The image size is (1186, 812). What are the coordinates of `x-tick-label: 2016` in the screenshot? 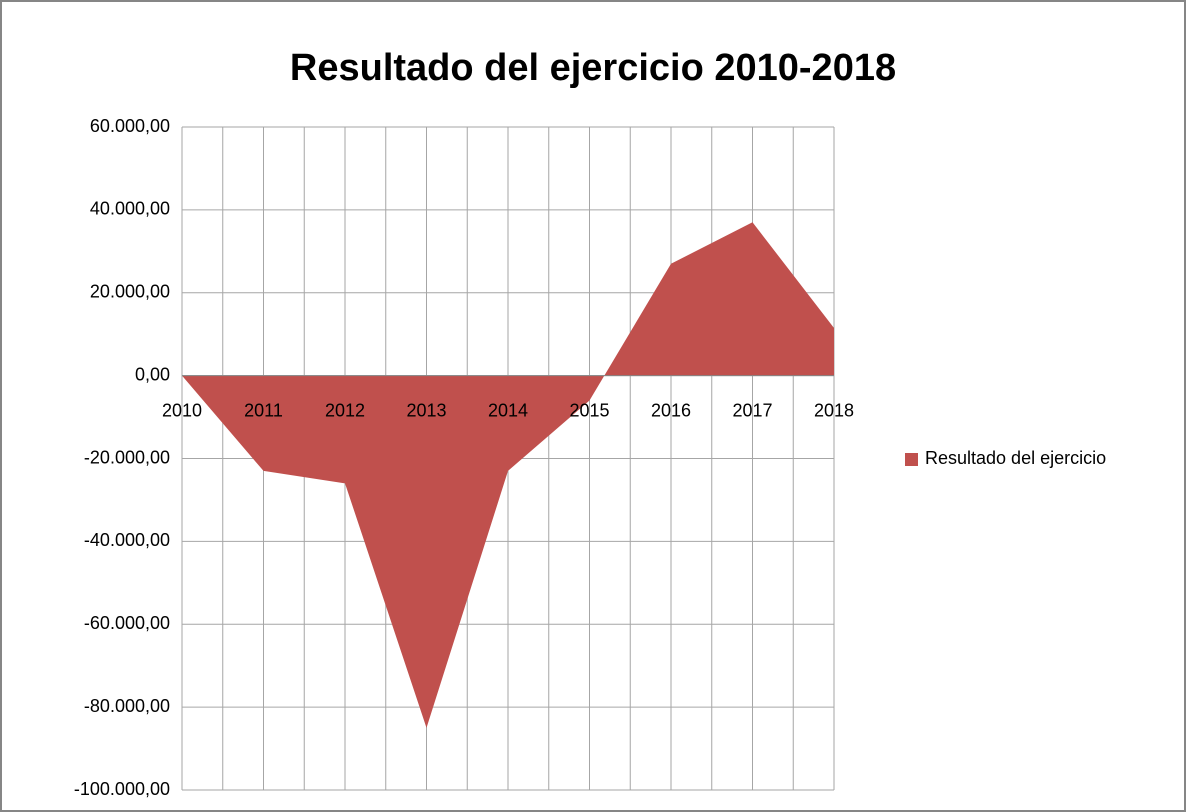 It's located at (671, 410).